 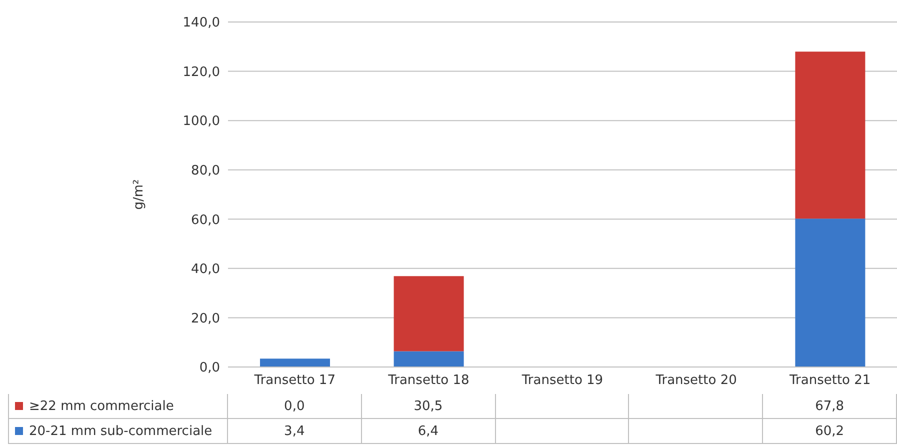 What do you see at coordinates (295, 406) in the screenshot?
I see `data-label: 0,0` at bounding box center [295, 406].